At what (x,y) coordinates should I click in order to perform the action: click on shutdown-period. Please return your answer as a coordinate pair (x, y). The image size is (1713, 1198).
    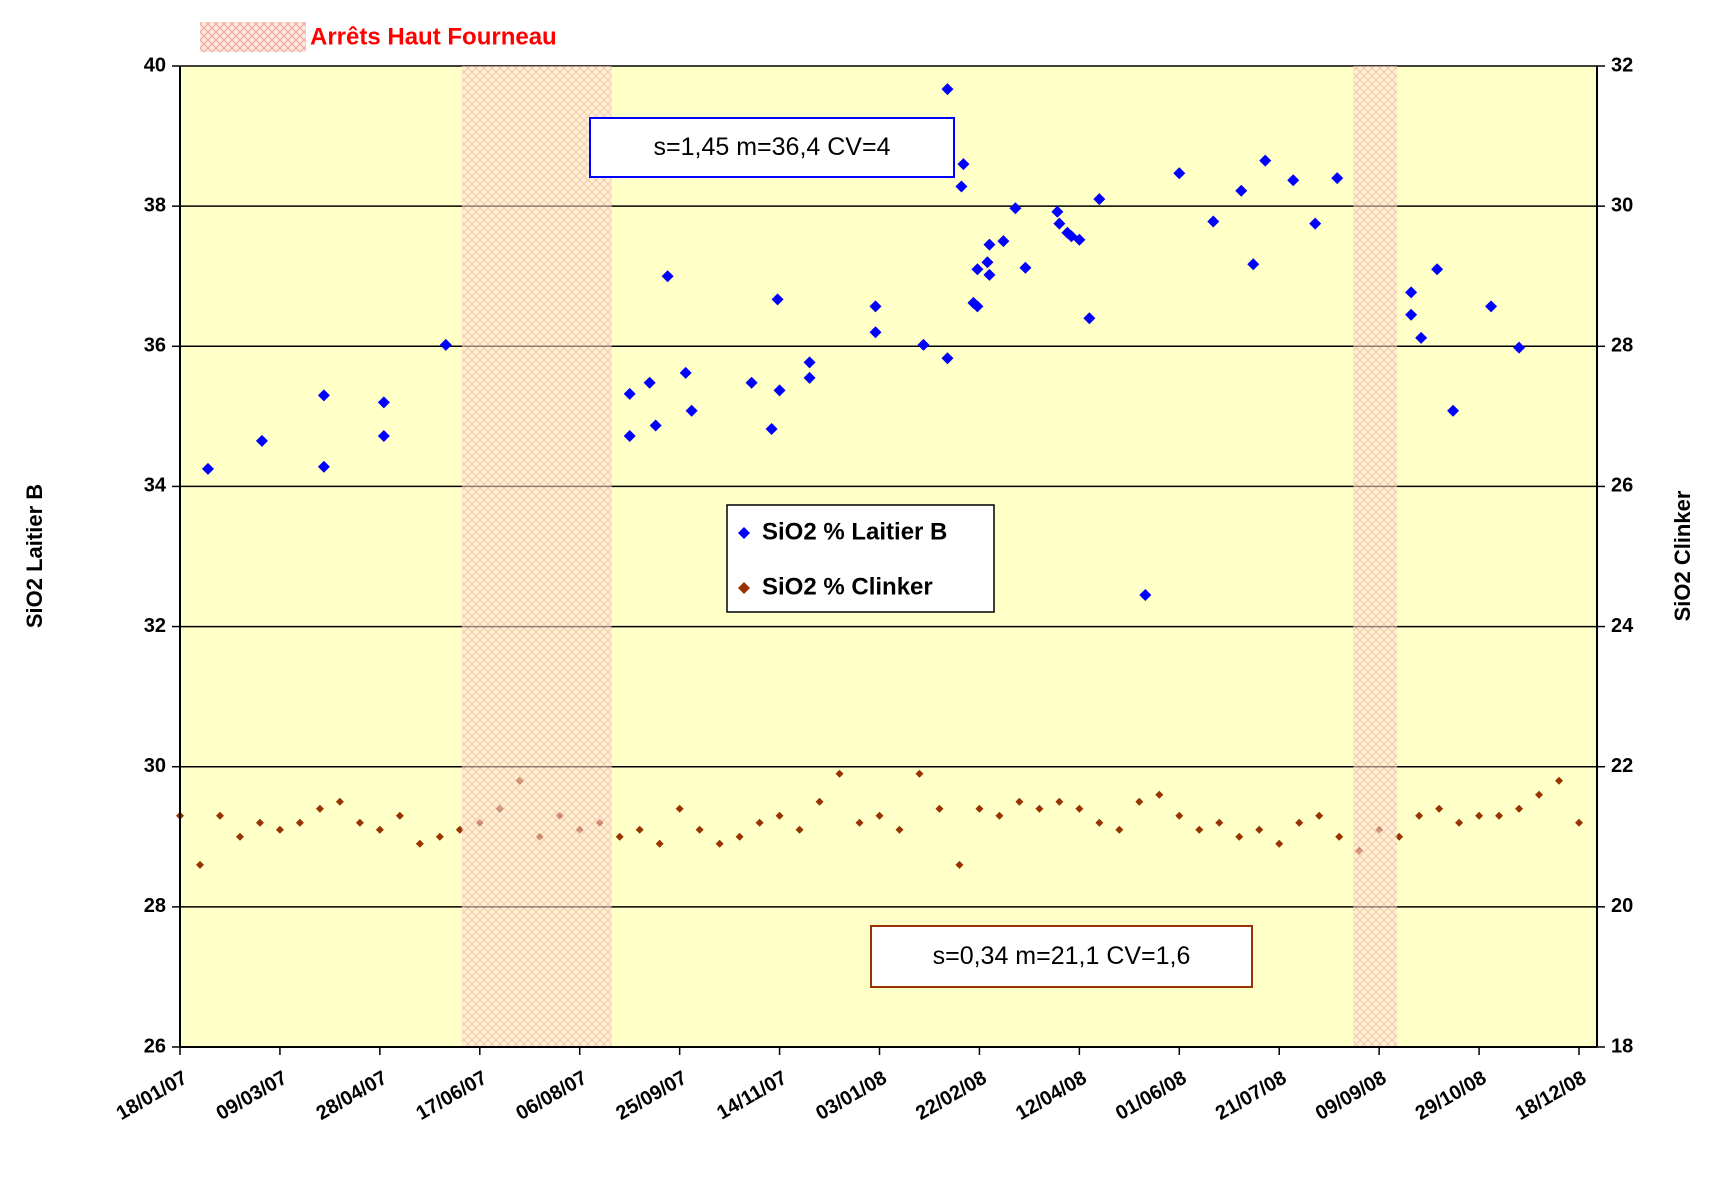
    Looking at the image, I should click on (536, 556).